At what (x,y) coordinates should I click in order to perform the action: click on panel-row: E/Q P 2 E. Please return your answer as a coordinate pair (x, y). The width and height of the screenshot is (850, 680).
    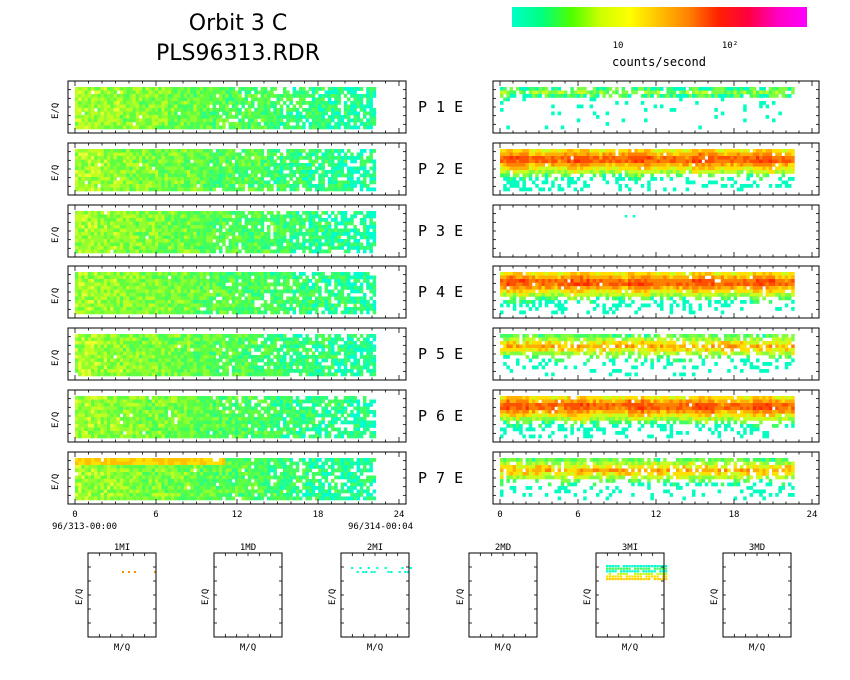
    Looking at the image, I should click on (435, 169).